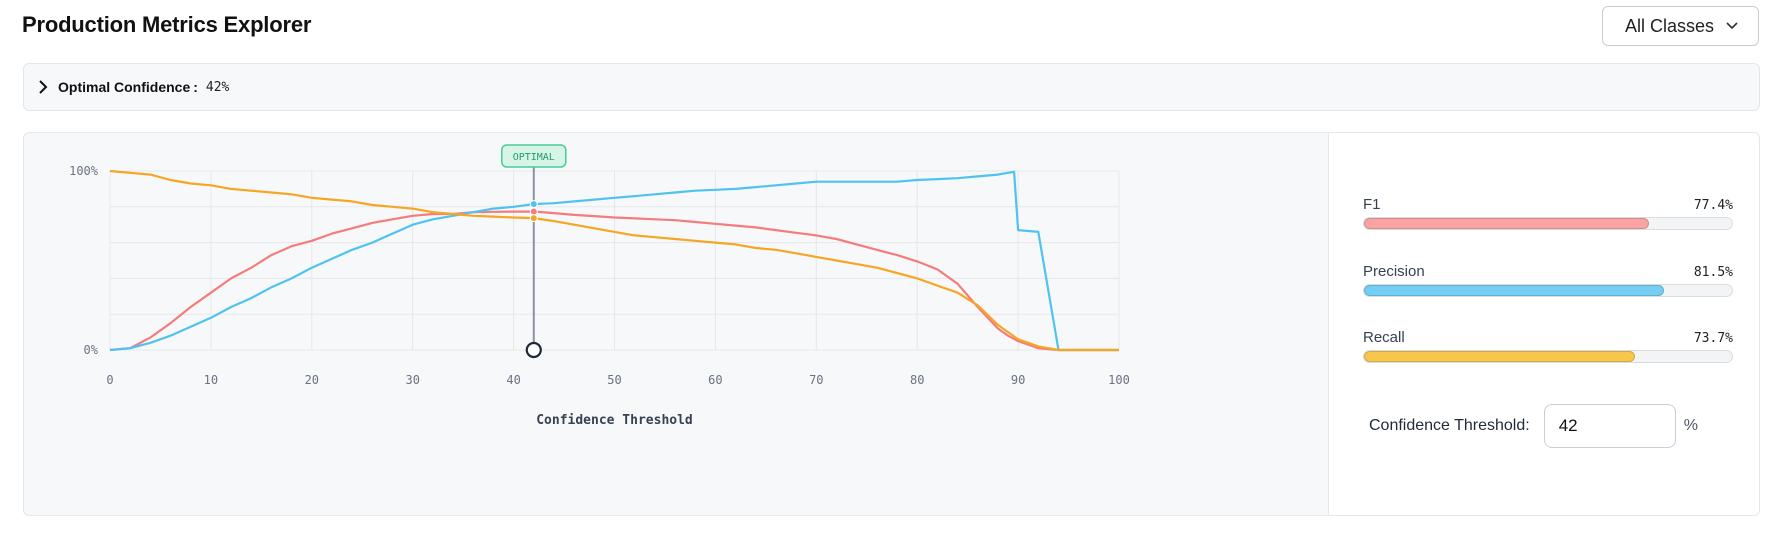  What do you see at coordinates (1394, 271) in the screenshot?
I see `metric-name: Precision` at bounding box center [1394, 271].